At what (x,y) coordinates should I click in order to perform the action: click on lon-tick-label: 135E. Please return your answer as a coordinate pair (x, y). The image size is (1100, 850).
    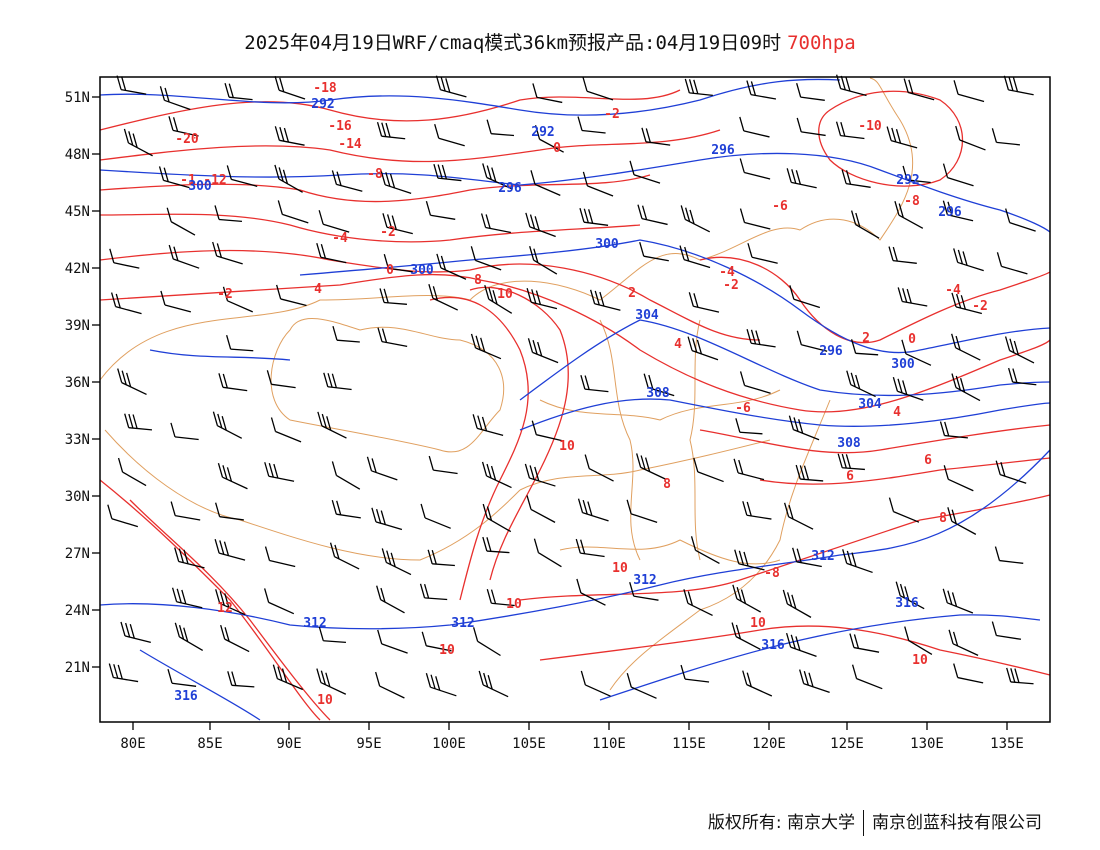
    Looking at the image, I should click on (1007, 744).